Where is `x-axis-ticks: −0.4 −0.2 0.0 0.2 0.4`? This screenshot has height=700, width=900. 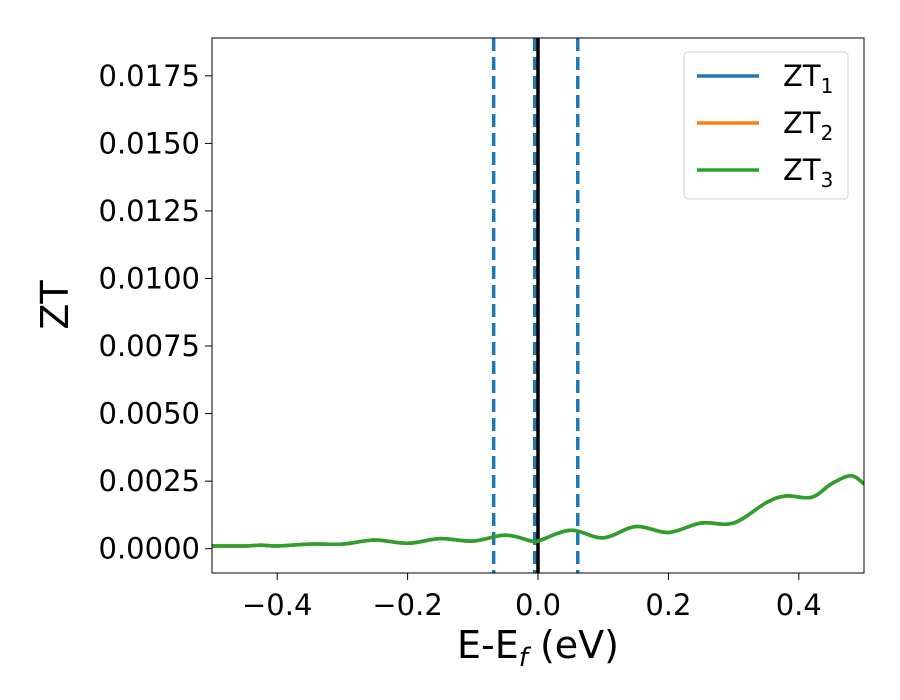 x-axis-ticks: −0.4 −0.2 0.0 0.2 0.4 is located at coordinates (532, 597).